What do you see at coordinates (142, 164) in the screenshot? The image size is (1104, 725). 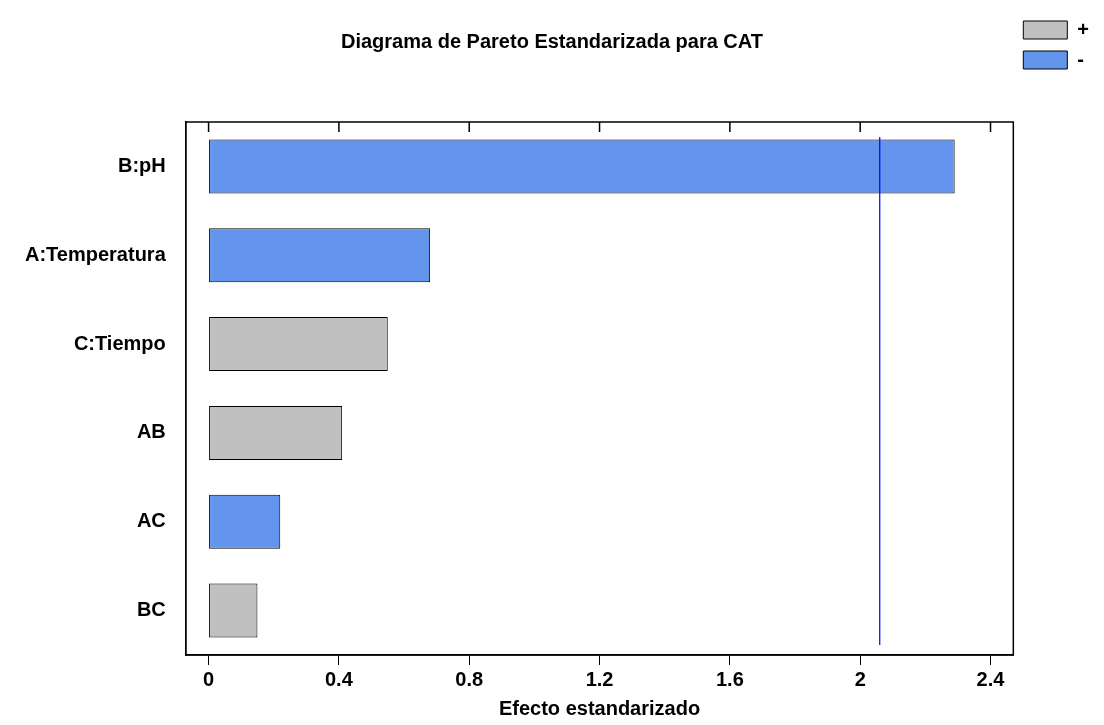 I see `y-tick-label: B:pH` at bounding box center [142, 164].